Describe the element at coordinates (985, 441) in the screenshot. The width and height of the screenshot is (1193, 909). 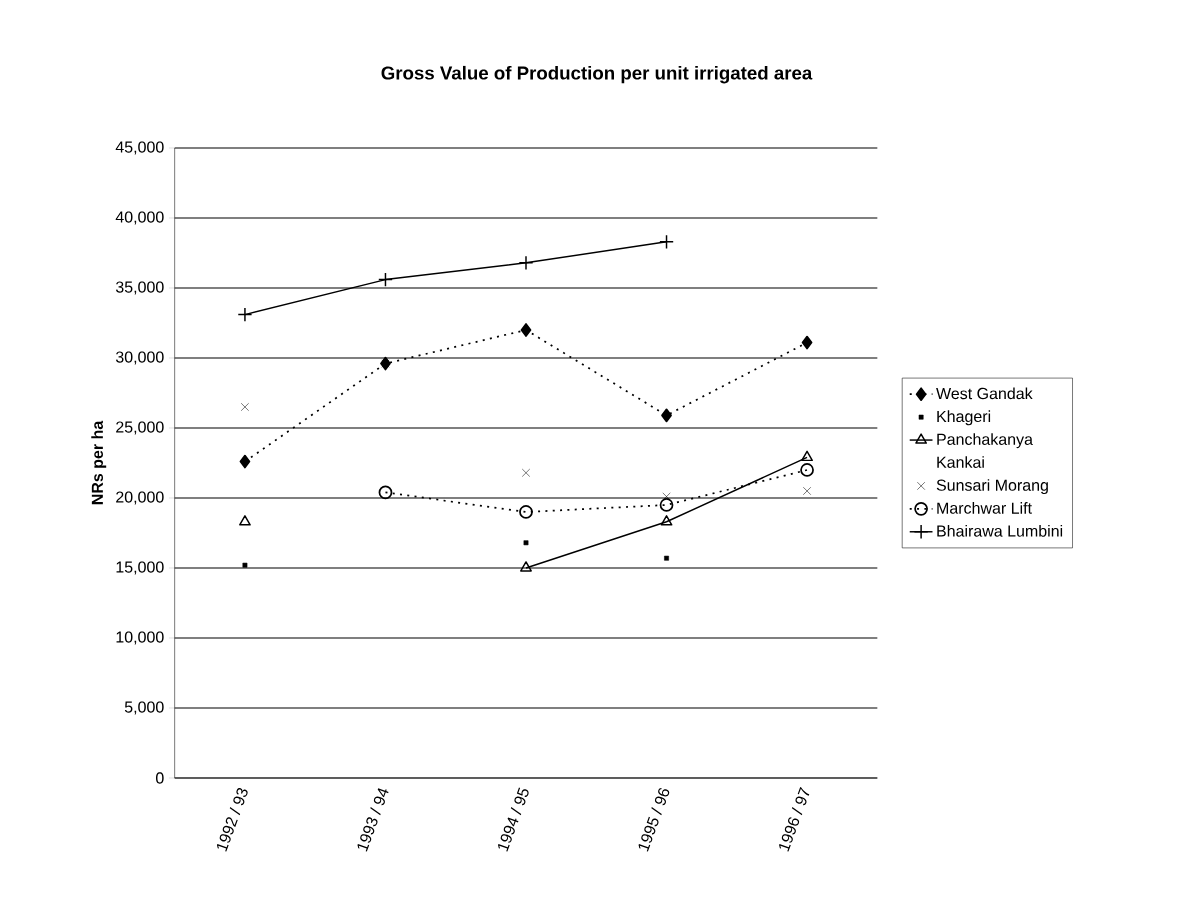
I see `legend-label: Panchakanya` at that location.